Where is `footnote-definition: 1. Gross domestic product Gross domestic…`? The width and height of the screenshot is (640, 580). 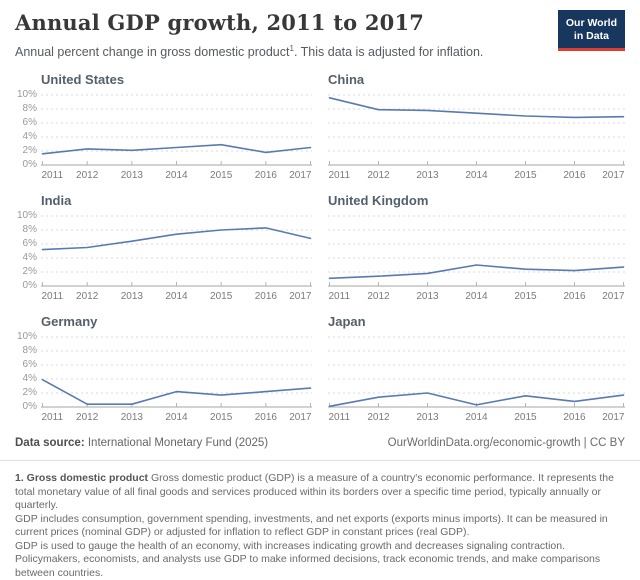
footnote-definition: 1. Gross domestic product Gross domestic… is located at coordinates (320, 492).